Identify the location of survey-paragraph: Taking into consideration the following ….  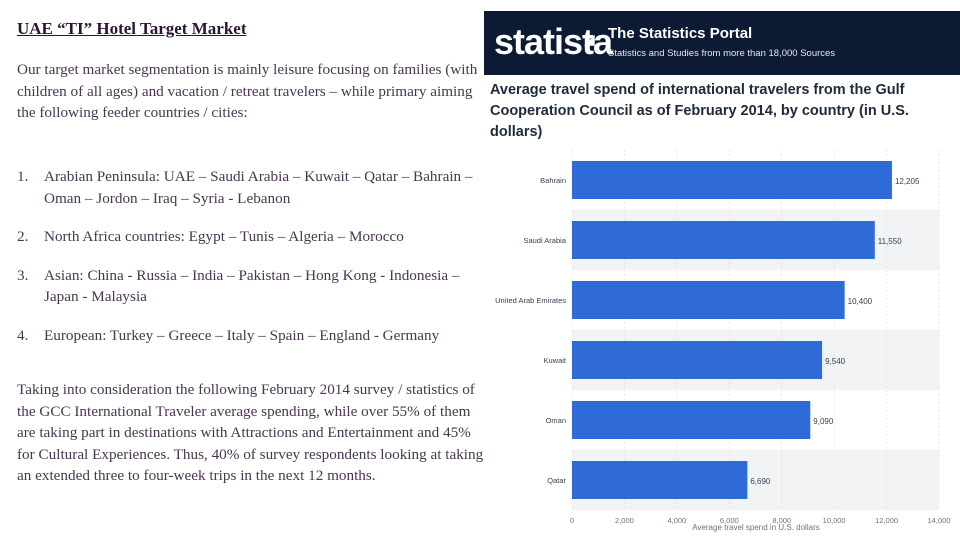
(250, 432).